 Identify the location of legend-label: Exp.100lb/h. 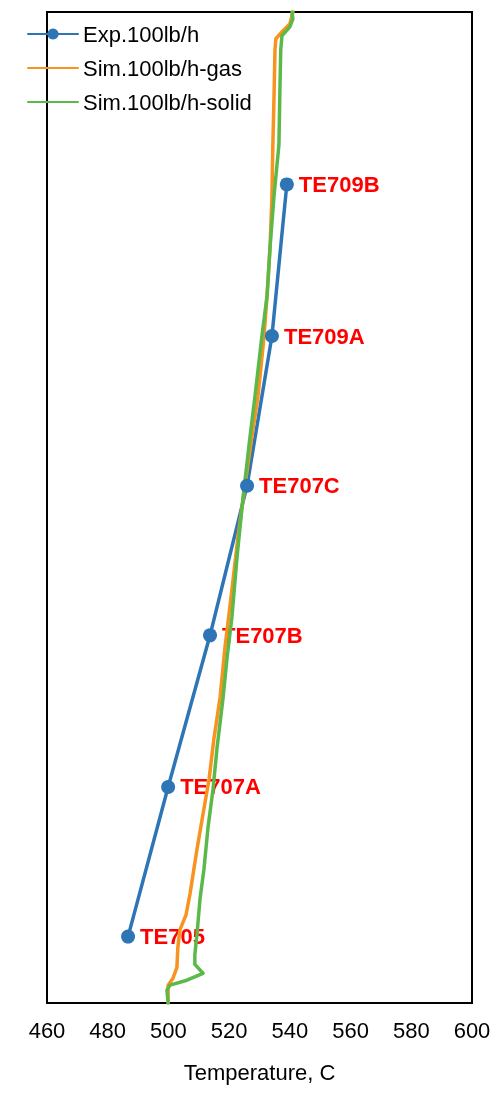
(141, 34).